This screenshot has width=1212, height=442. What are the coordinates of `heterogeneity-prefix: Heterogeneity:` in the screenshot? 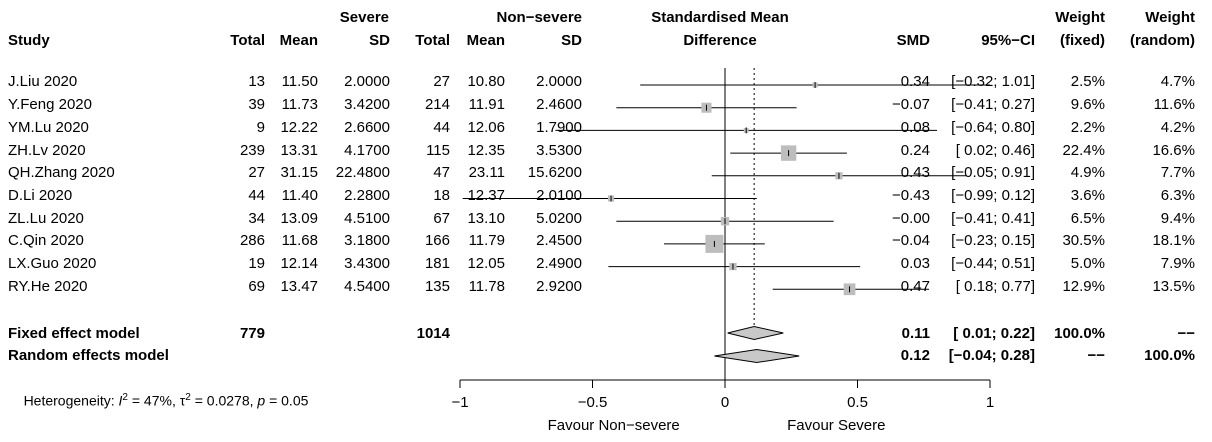 It's located at (71, 400).